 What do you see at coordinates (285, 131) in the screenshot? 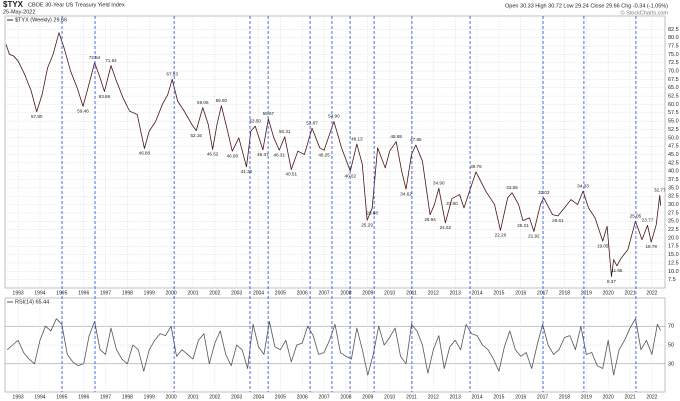
I see `value-label: 50.31` at bounding box center [285, 131].